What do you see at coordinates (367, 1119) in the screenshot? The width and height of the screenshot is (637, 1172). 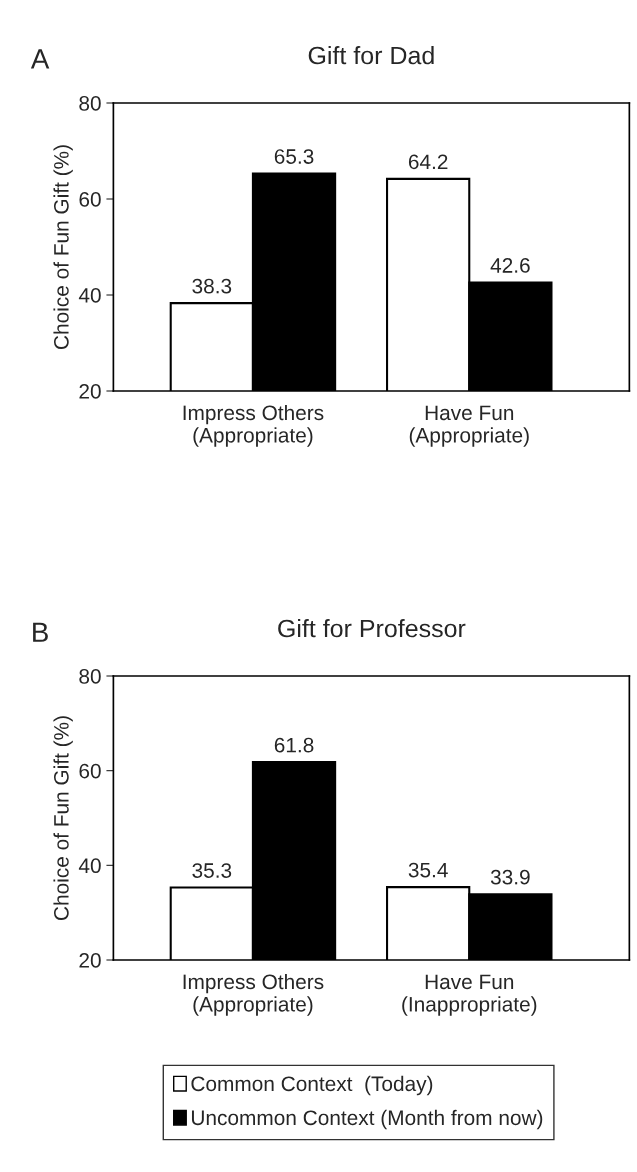 I see `legend-label: Uncommon Context (Month from now)` at bounding box center [367, 1119].